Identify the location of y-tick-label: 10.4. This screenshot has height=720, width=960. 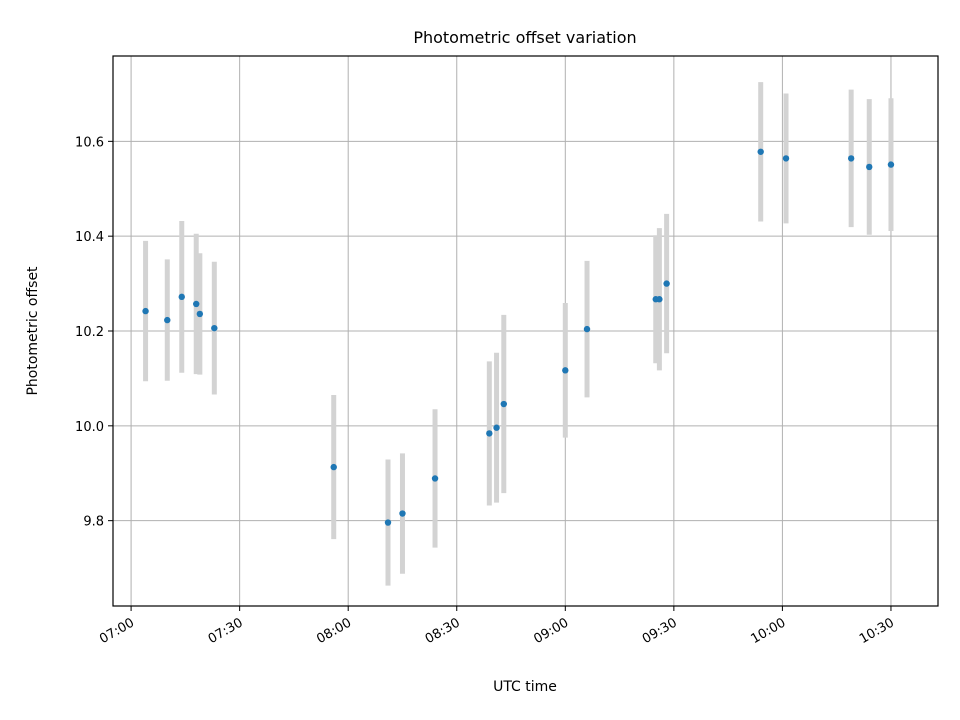
(89, 237).